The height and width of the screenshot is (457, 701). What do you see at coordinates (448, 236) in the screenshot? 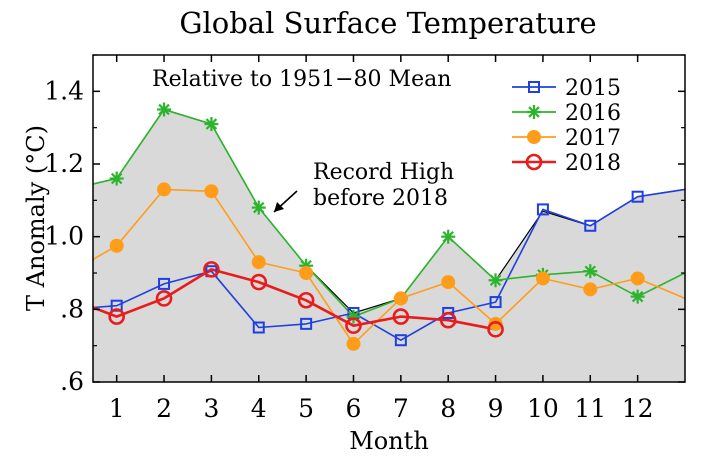
I see `point-2016-m8` at bounding box center [448, 236].